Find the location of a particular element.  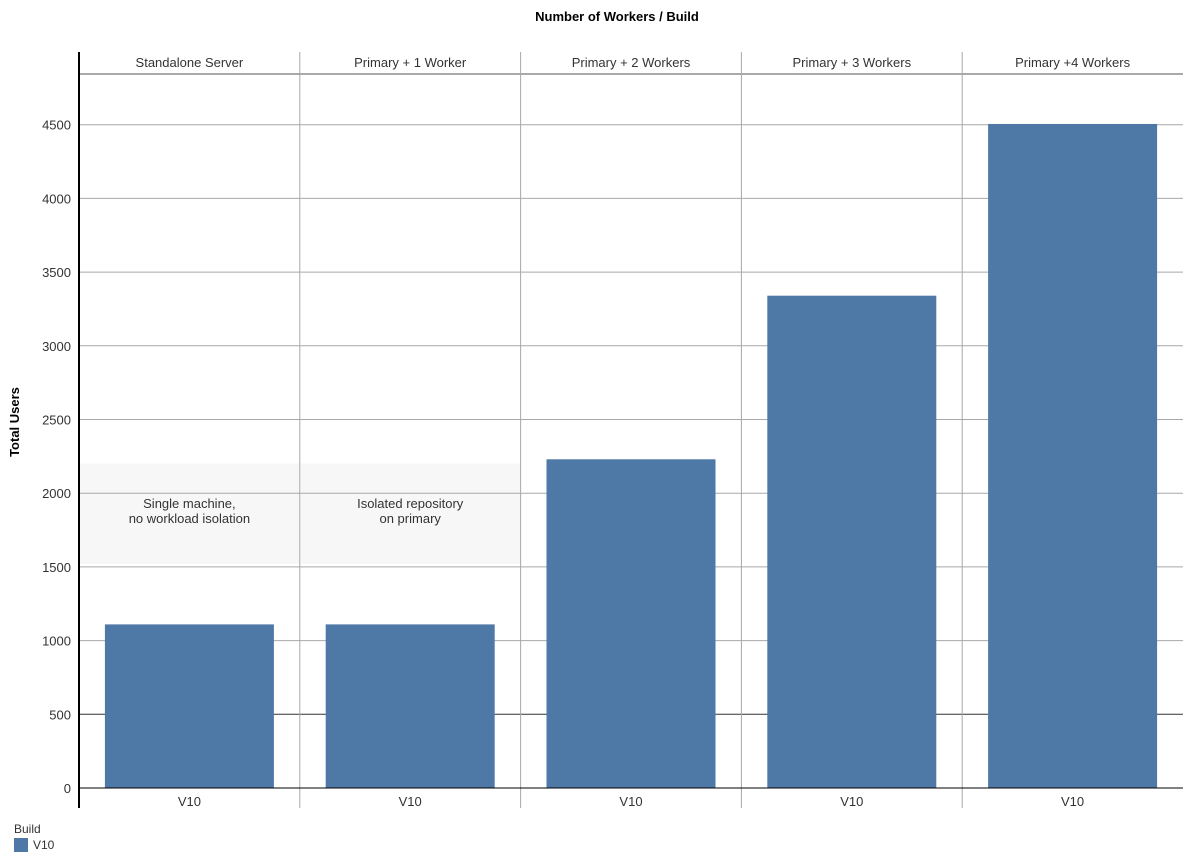

legend-title: Build is located at coordinates (27, 829).